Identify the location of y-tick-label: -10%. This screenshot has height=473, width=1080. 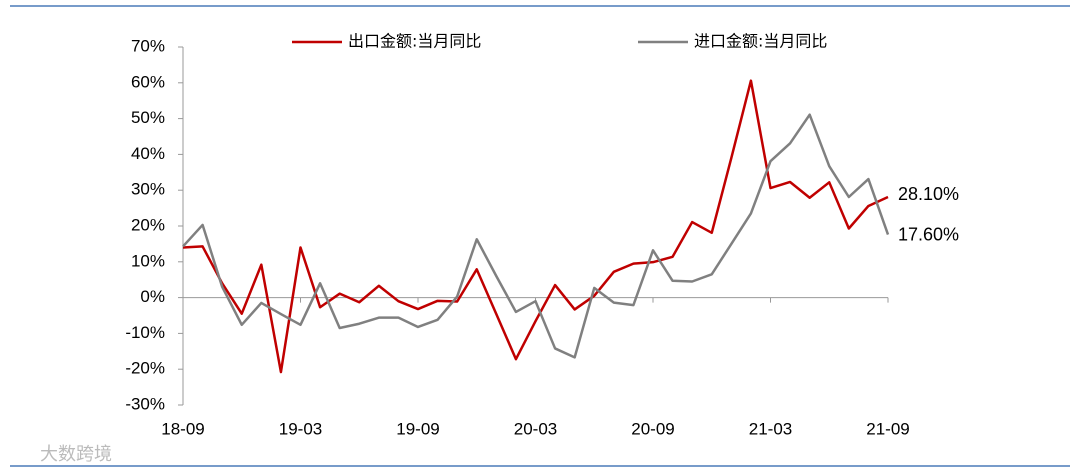
(145, 332).